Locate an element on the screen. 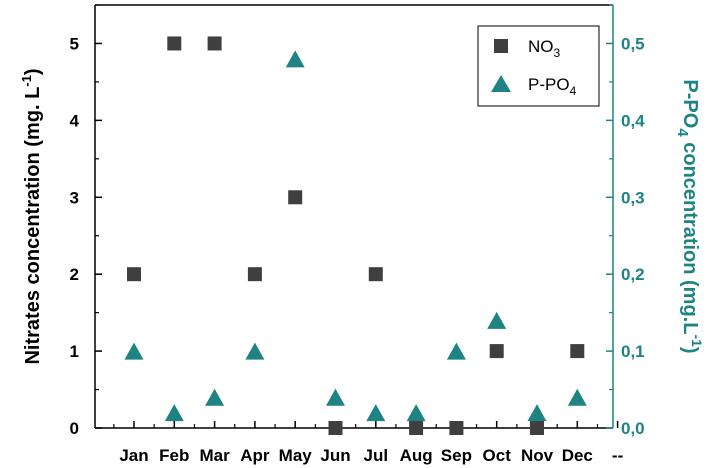 The width and height of the screenshot is (709, 468). y-left-axis-title: Nitrates concentration (mg. L-1) is located at coordinates (31, 216).